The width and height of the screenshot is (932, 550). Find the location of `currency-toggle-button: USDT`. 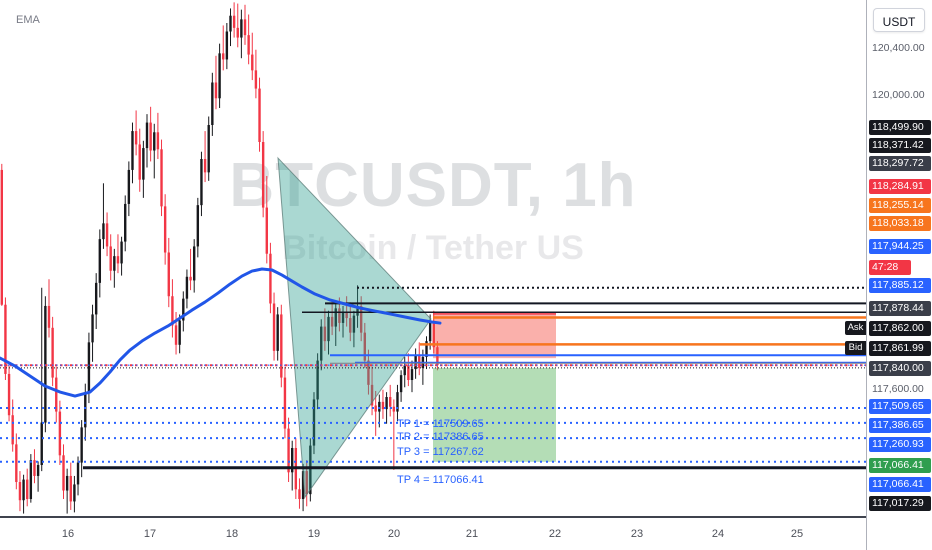

currency-toggle-button: USDT is located at coordinates (899, 20).